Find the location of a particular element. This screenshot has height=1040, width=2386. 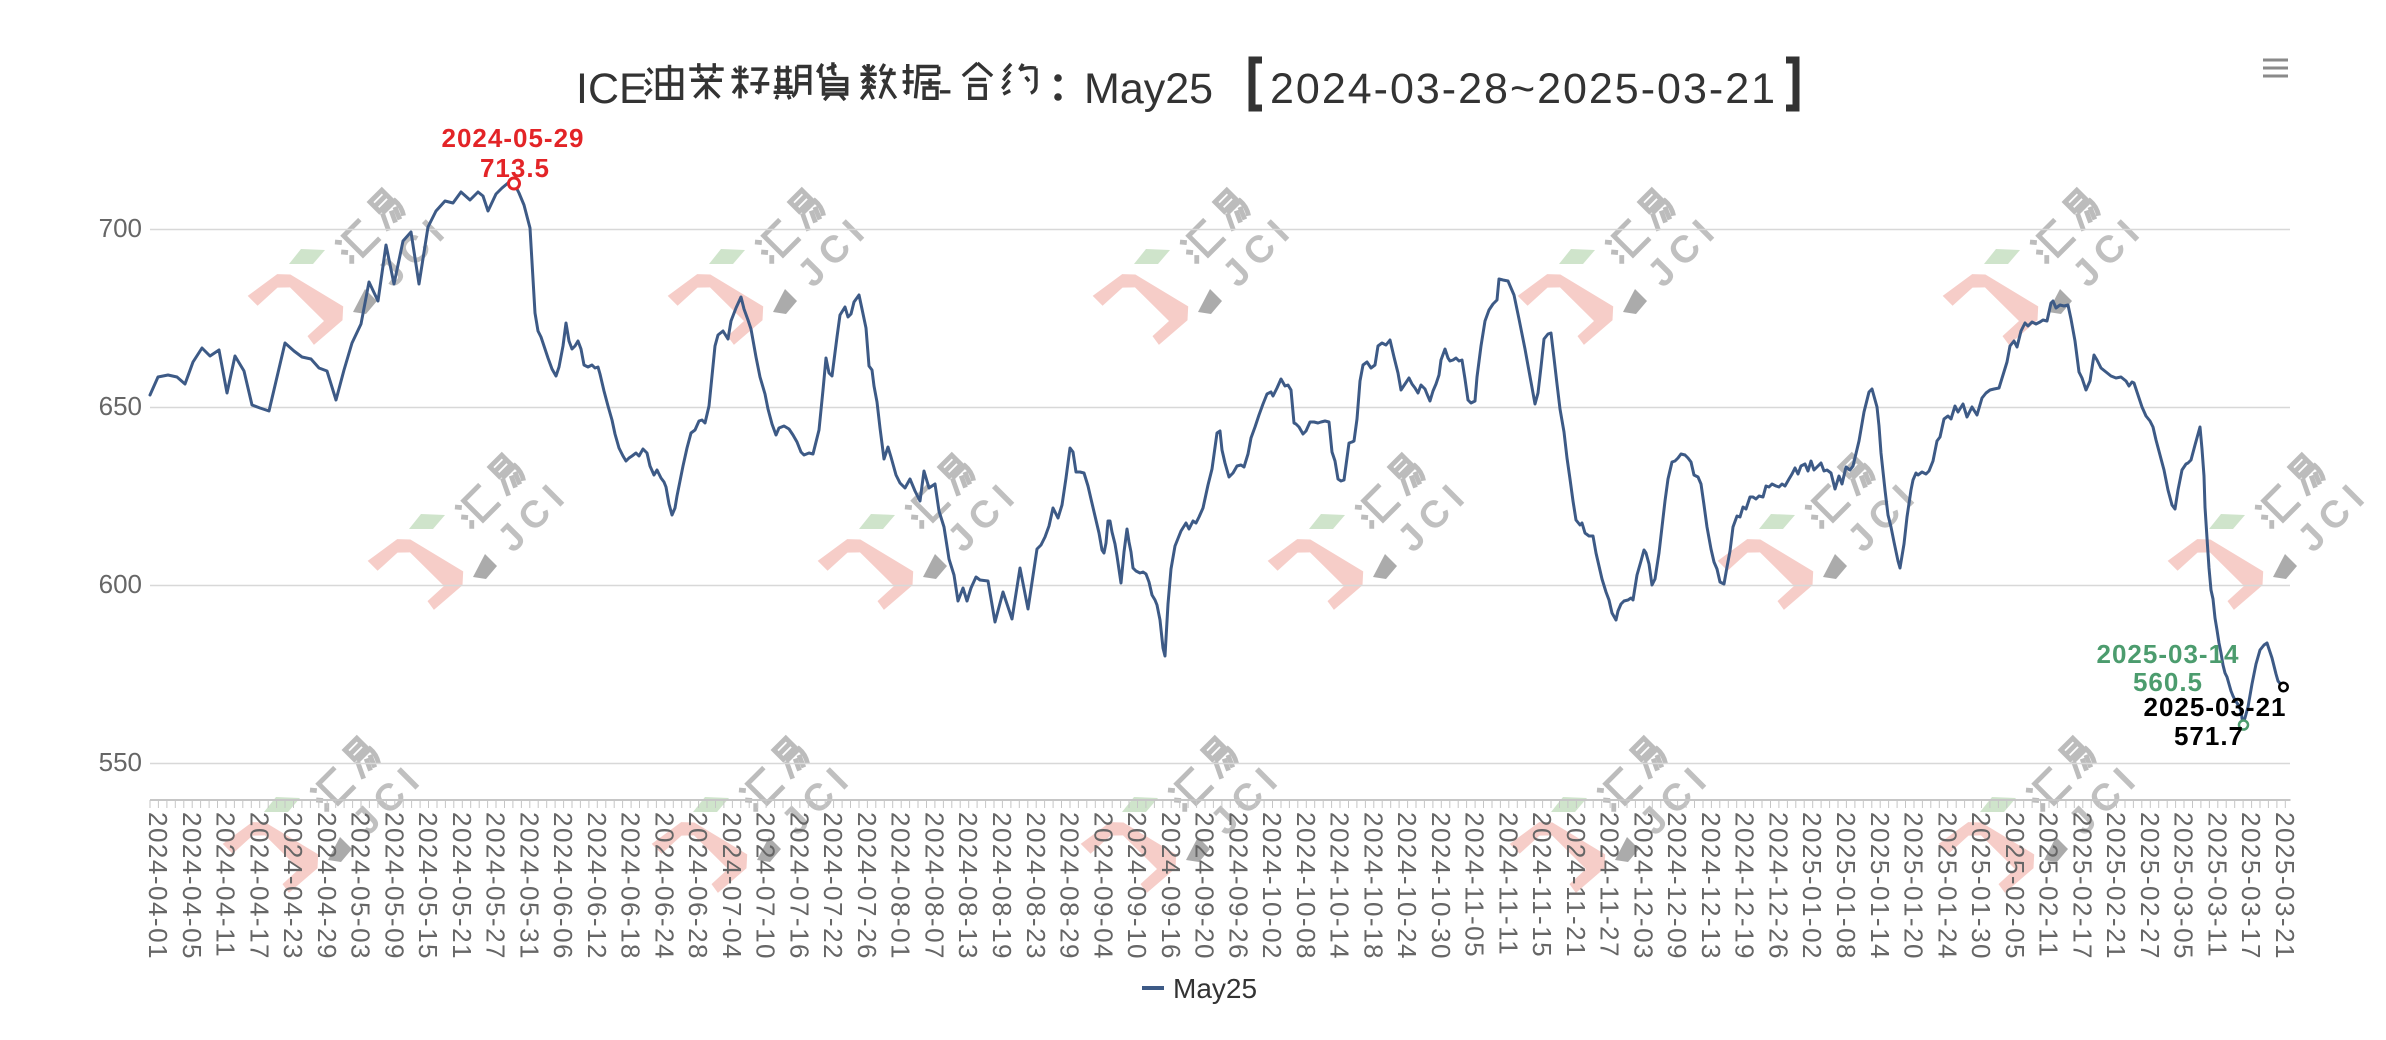

svg-text: 2024-09-20 is located at coordinates (1205, 886).